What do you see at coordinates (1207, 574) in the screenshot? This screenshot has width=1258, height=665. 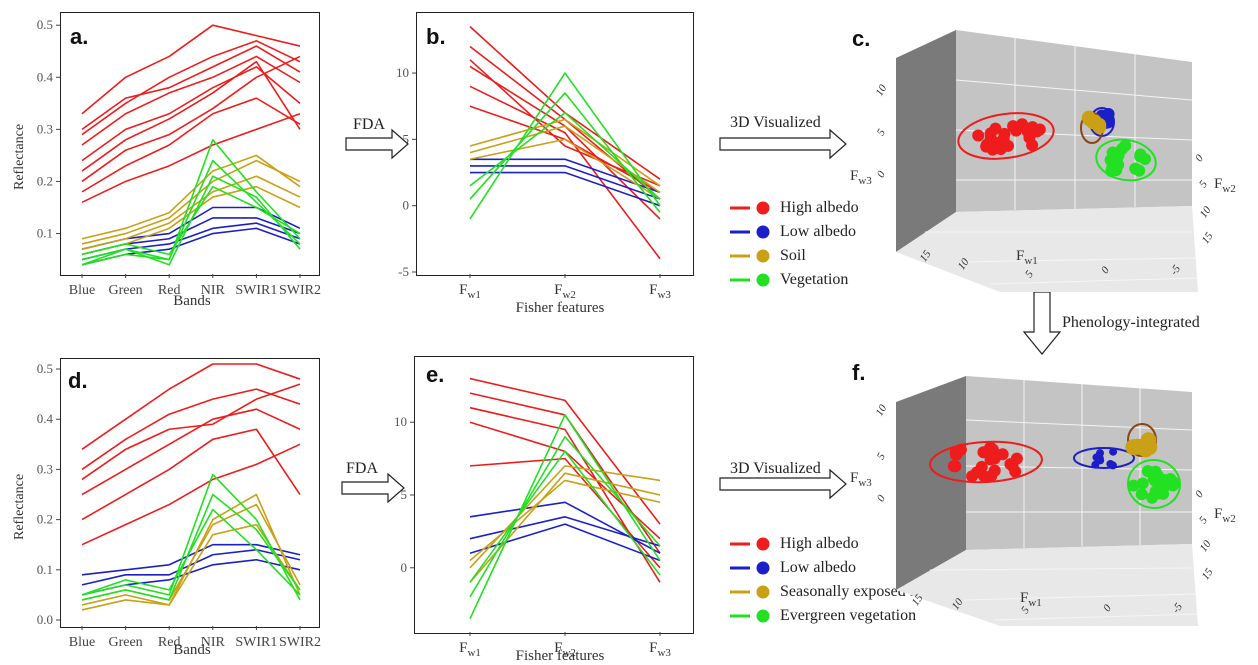 I see `axis-tick-label: 15` at bounding box center [1207, 574].